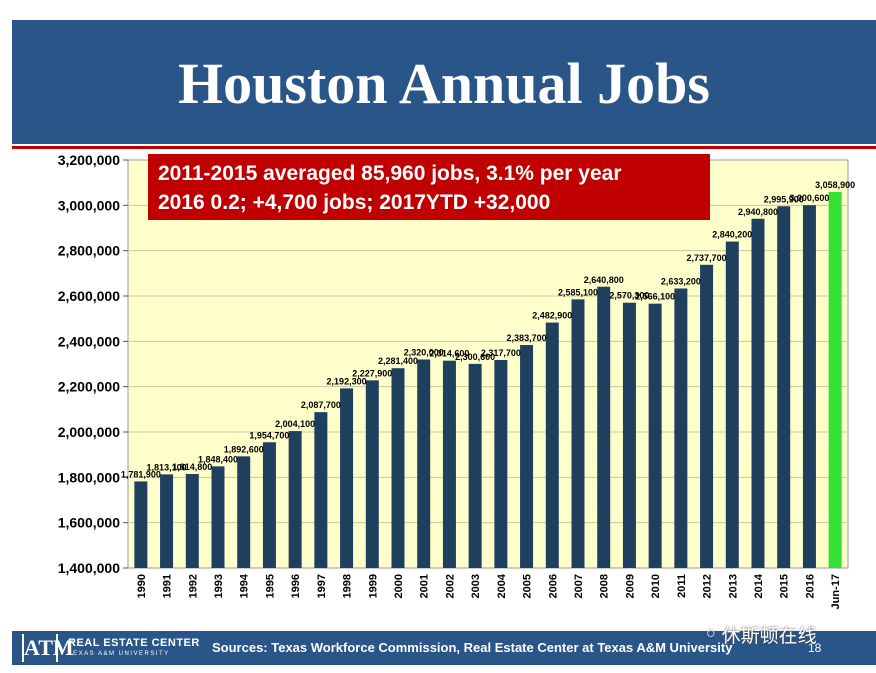 The width and height of the screenshot is (876, 673). Describe the element at coordinates (89, 523) in the screenshot. I see `y-tick-label: 1,600,000` at that location.